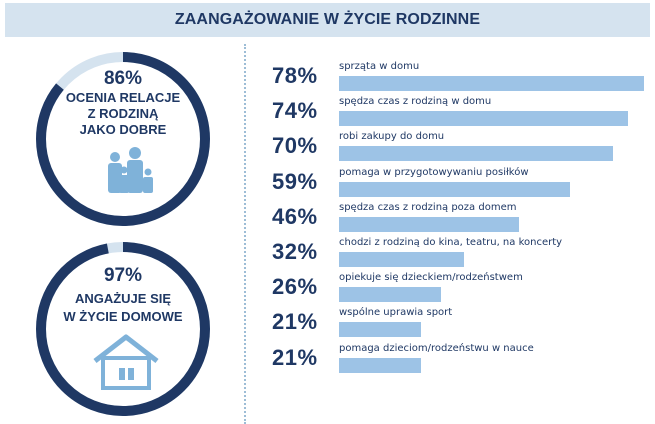  I want to click on bar-category-label: spędza czas z rodziną poza domem, so click(428, 207).